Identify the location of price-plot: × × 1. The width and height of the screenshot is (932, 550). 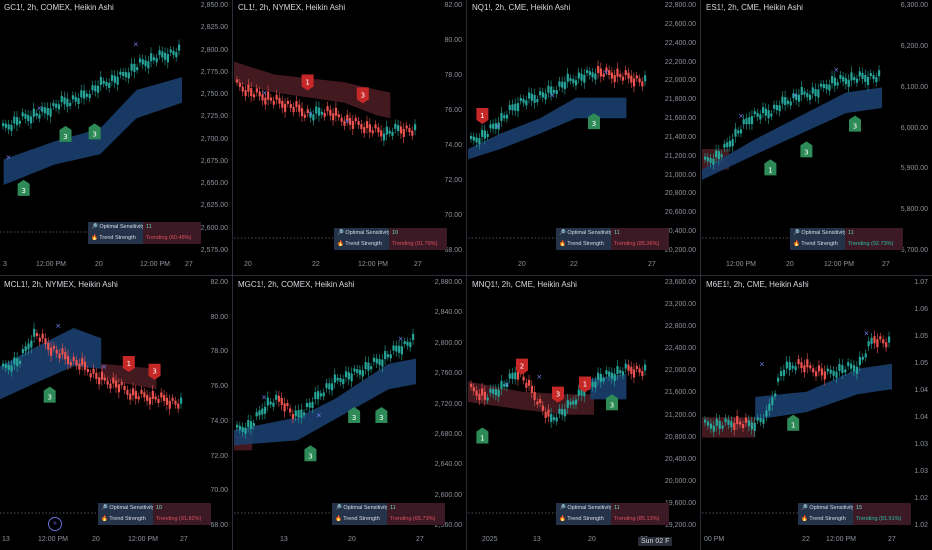
(797, 404).